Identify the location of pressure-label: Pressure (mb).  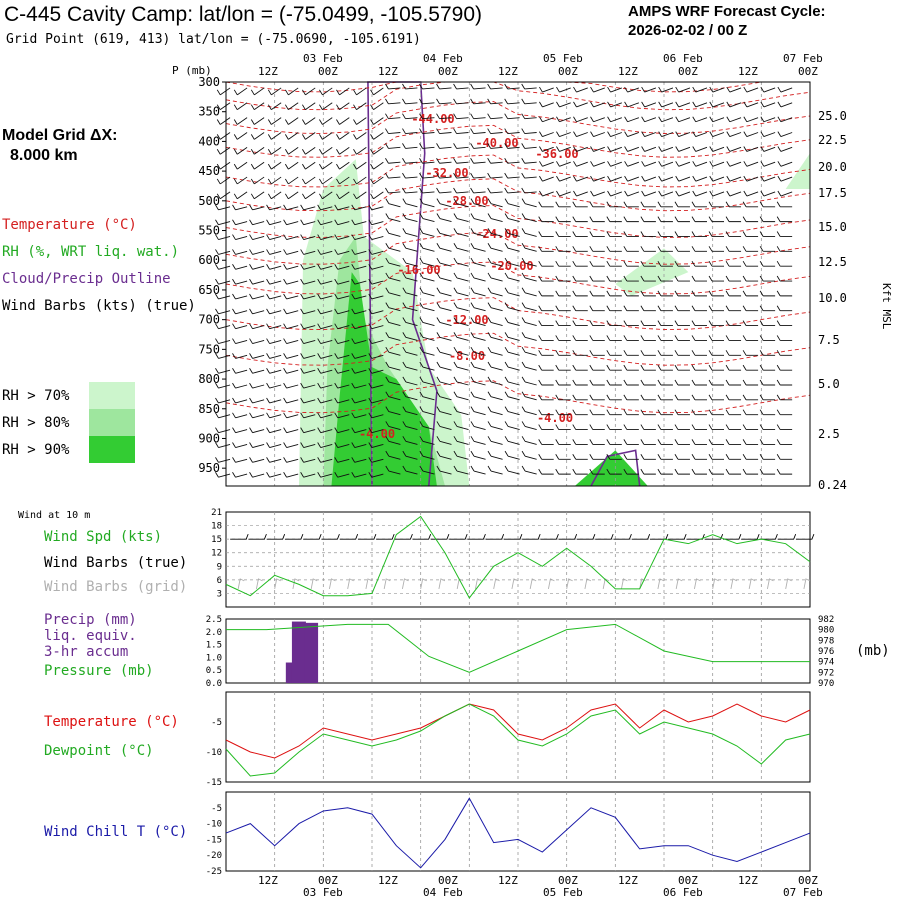
(99, 671).